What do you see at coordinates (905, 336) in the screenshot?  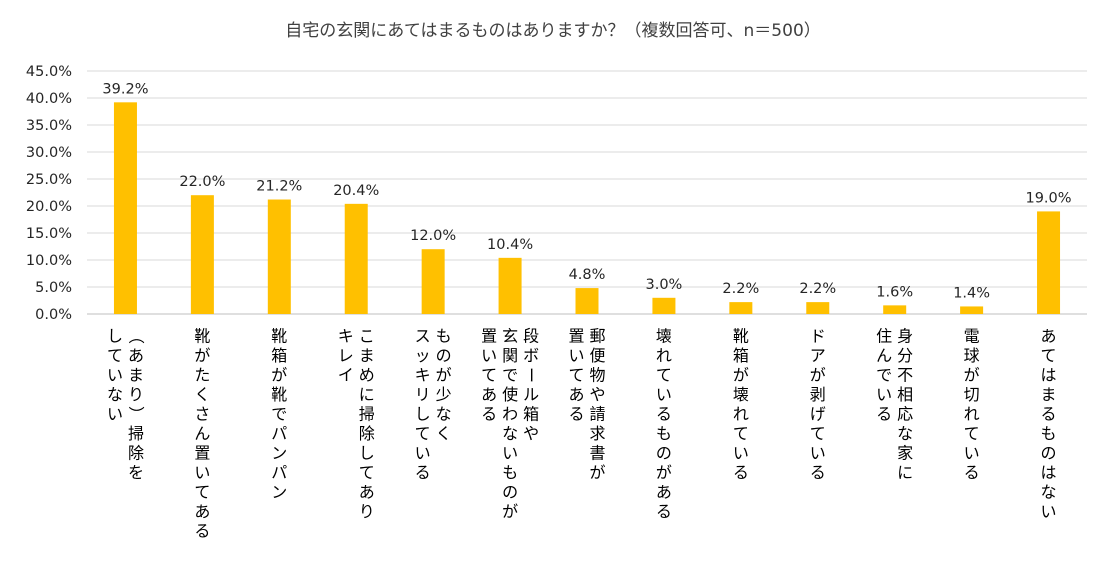 I see `category-label-char: 身` at bounding box center [905, 336].